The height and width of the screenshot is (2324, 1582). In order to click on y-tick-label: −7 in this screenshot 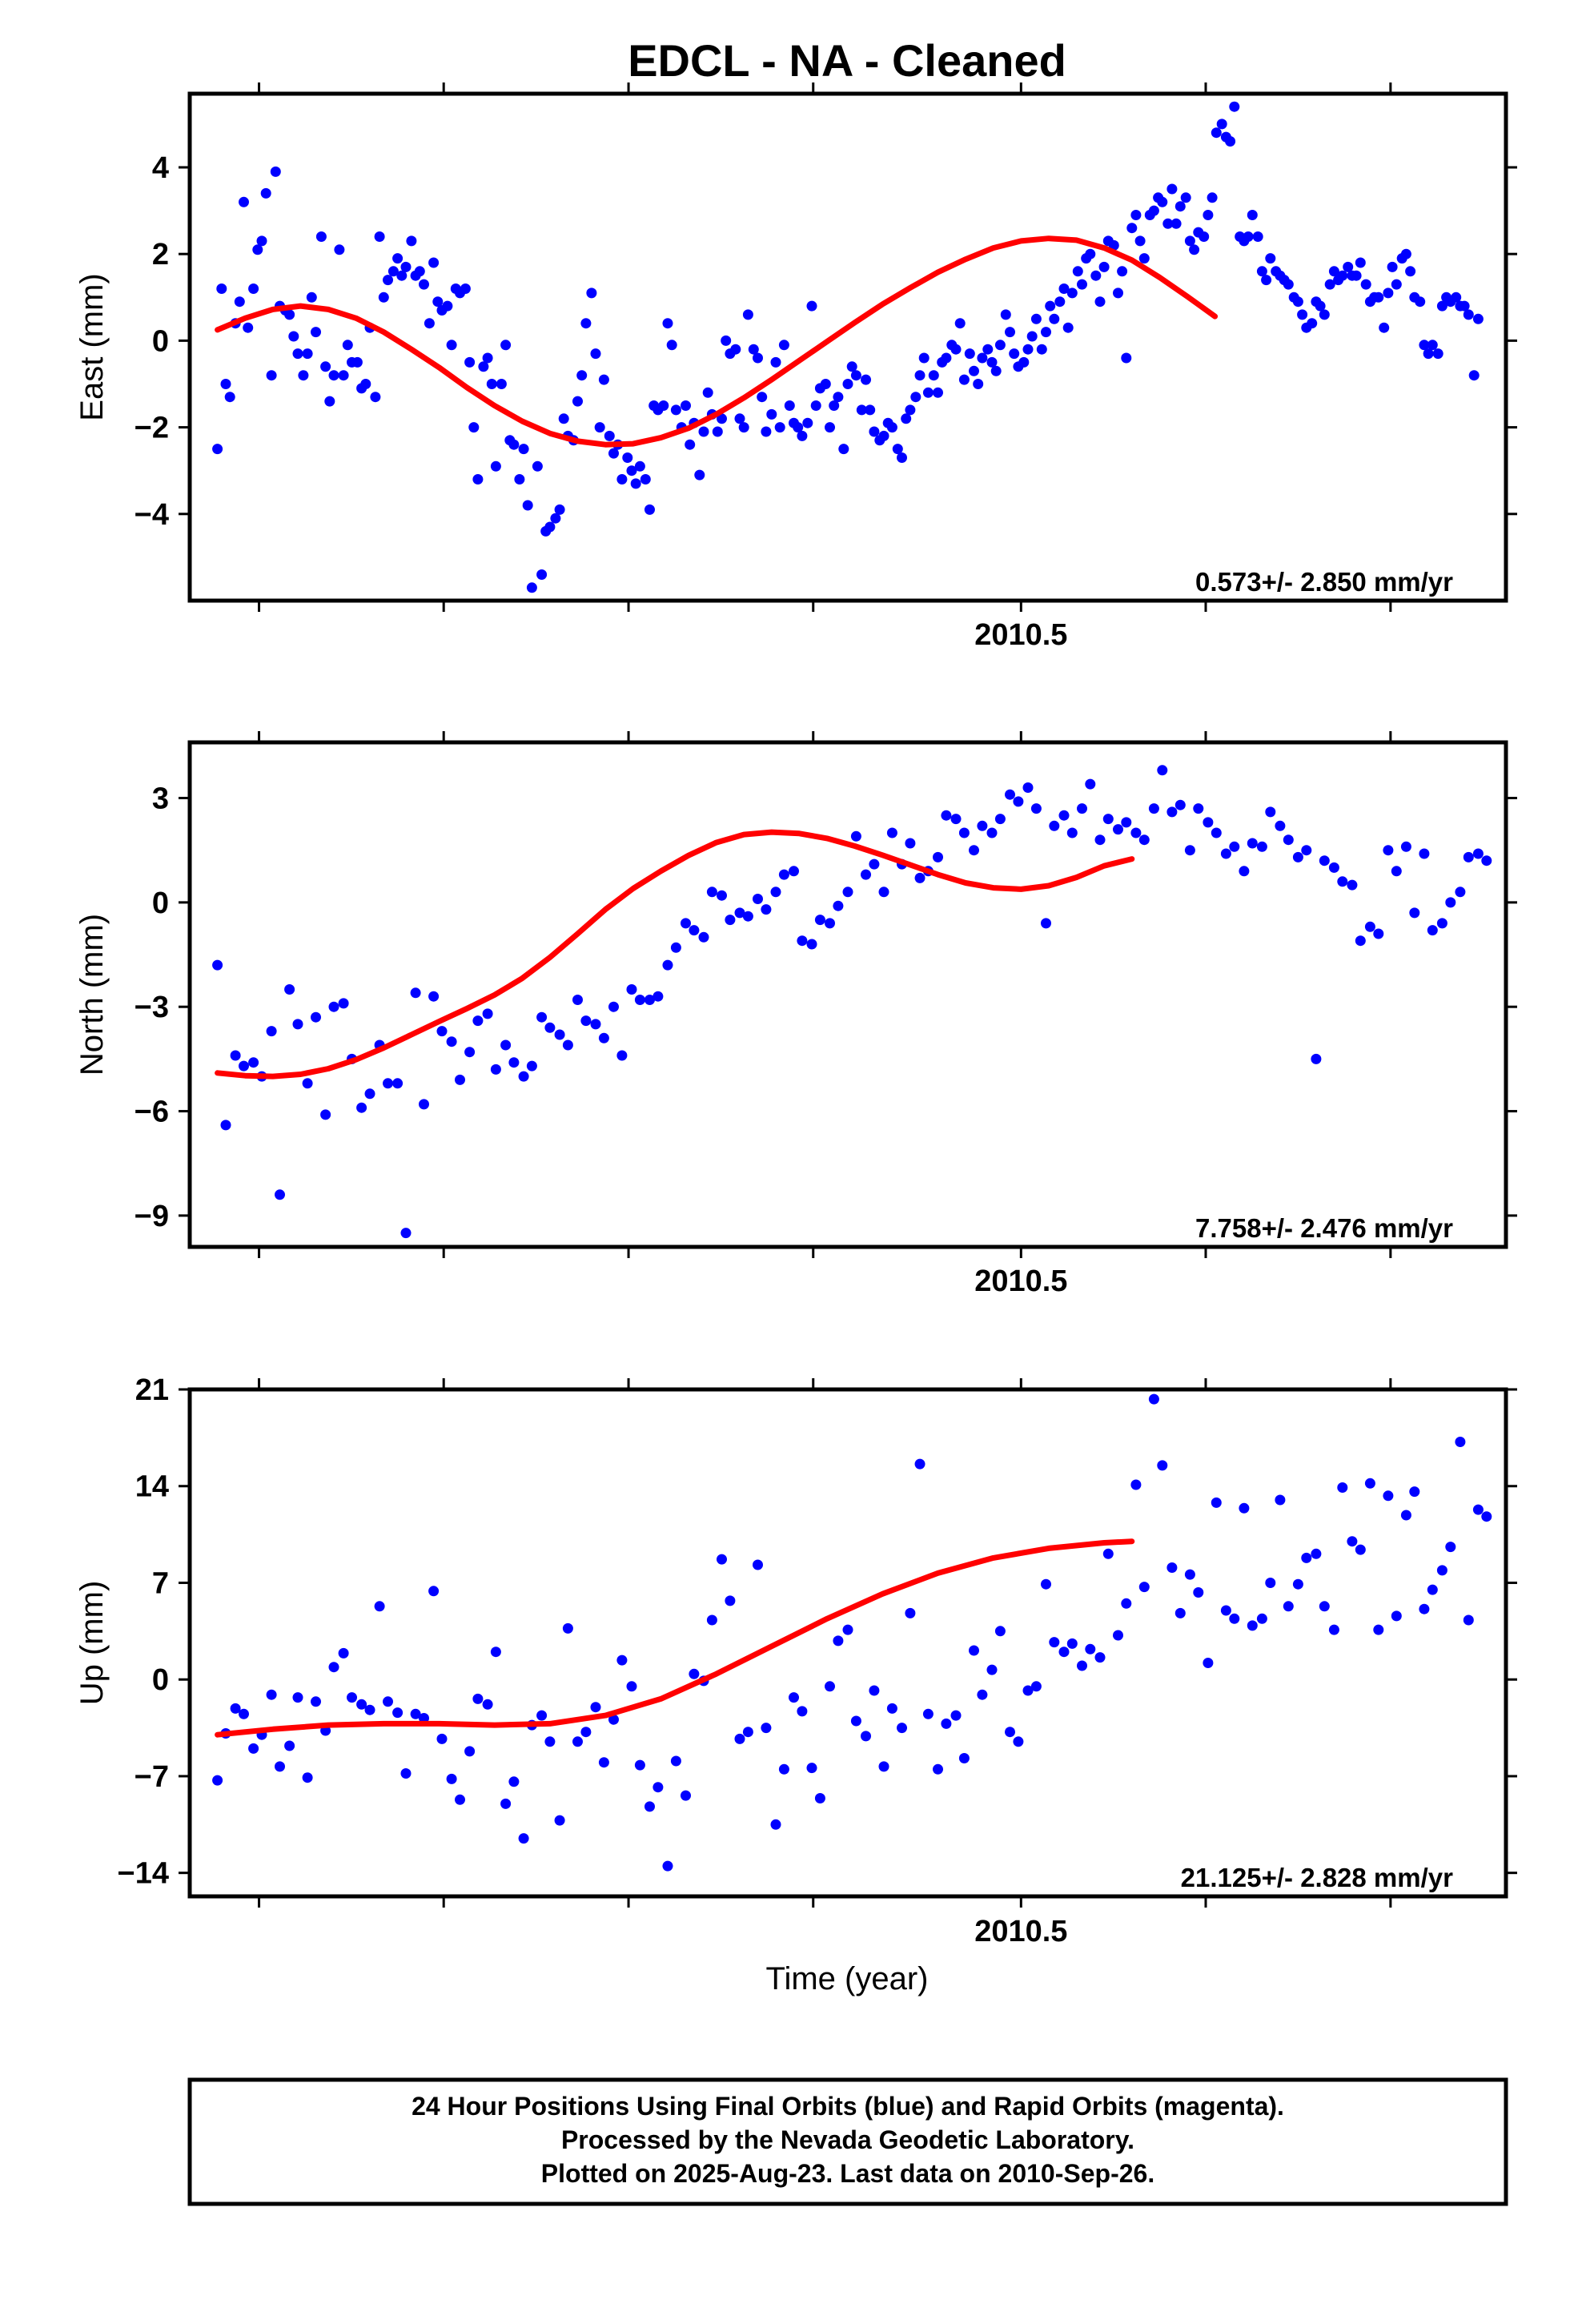, I will do `click(152, 1777)`.